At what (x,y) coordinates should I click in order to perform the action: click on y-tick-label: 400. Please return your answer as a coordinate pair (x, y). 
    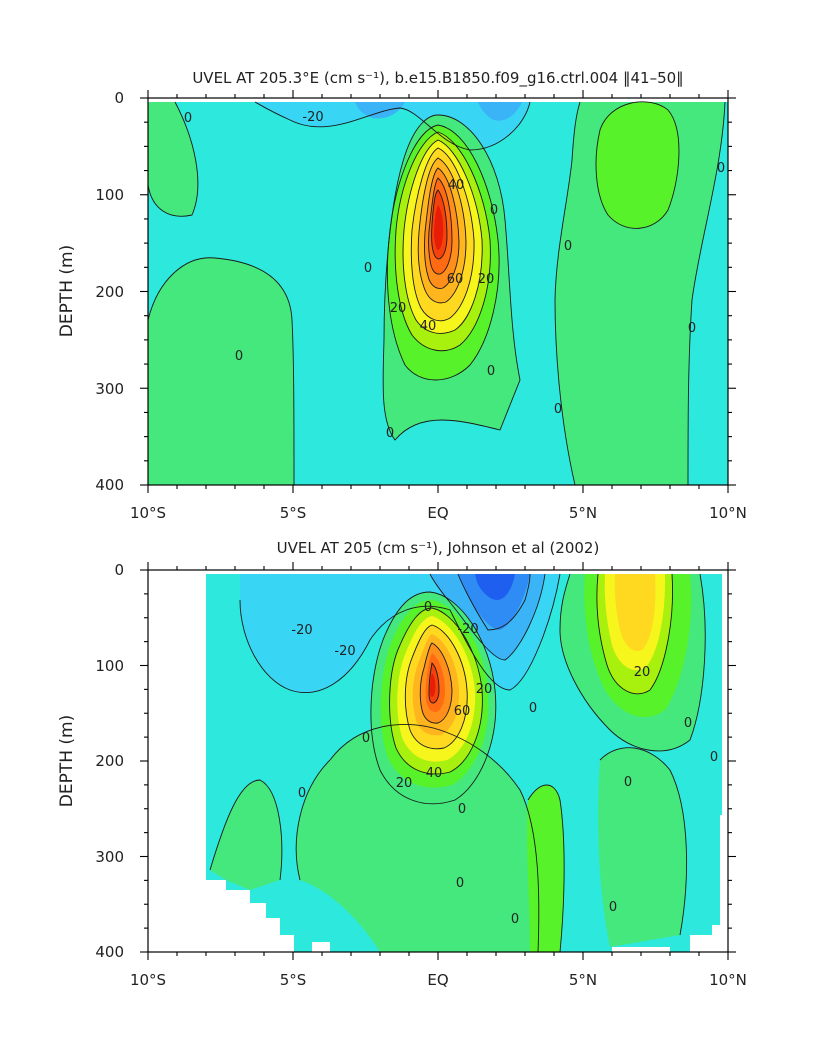
    Looking at the image, I should click on (109, 485).